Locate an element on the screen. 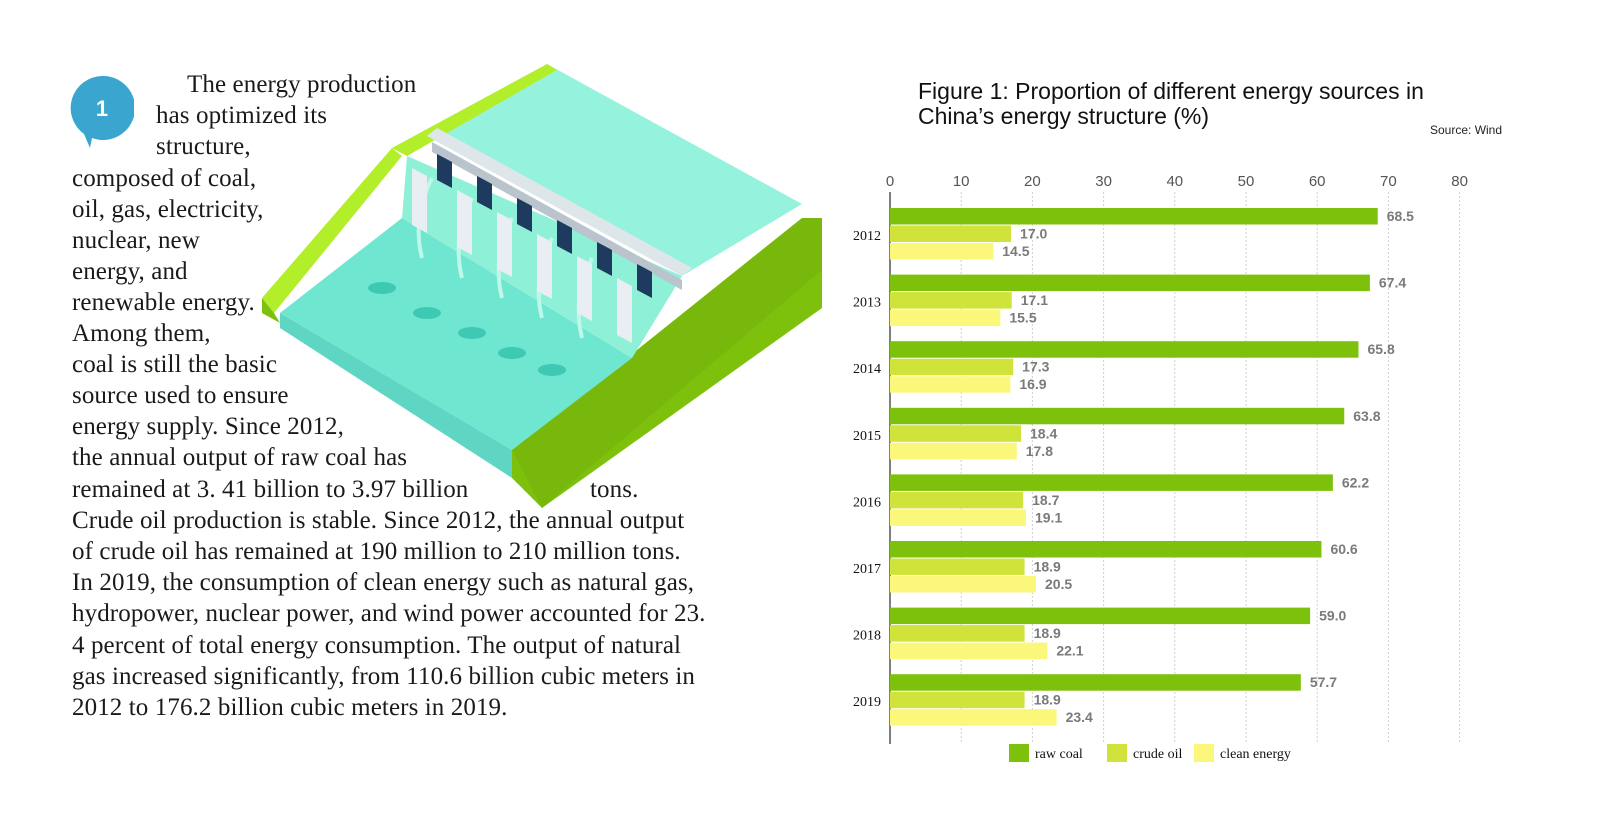  year-label: 2013 is located at coordinates (867, 303).